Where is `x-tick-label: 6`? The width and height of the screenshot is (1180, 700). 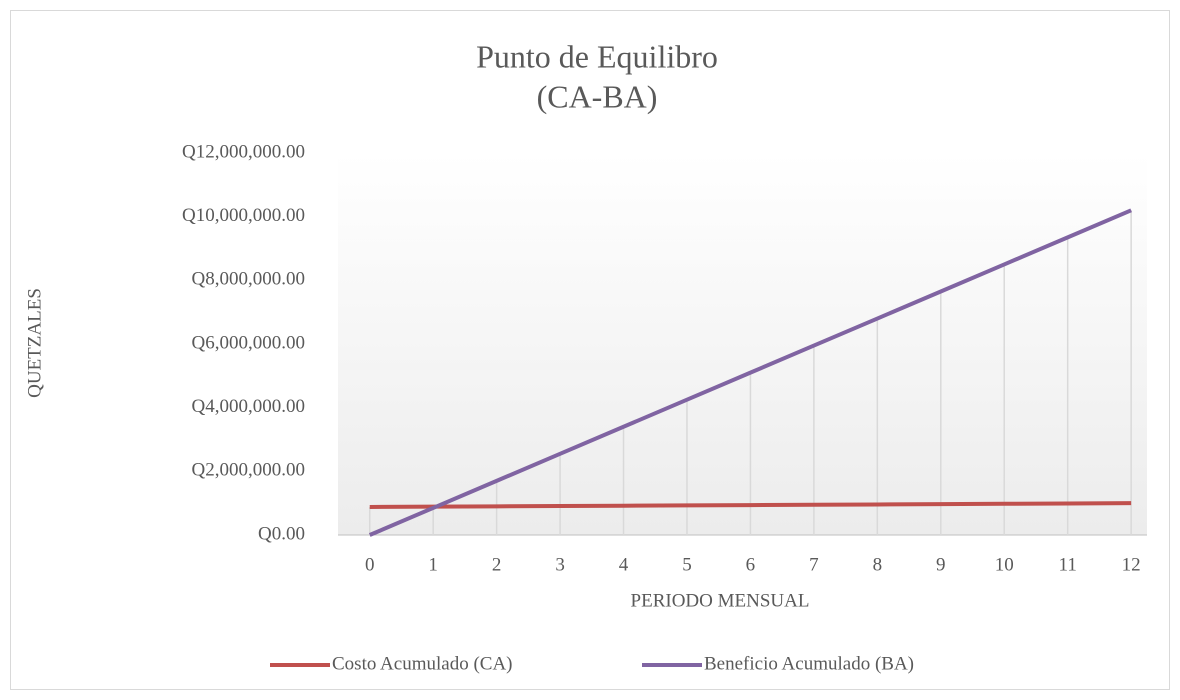 x-tick-label: 6 is located at coordinates (751, 564).